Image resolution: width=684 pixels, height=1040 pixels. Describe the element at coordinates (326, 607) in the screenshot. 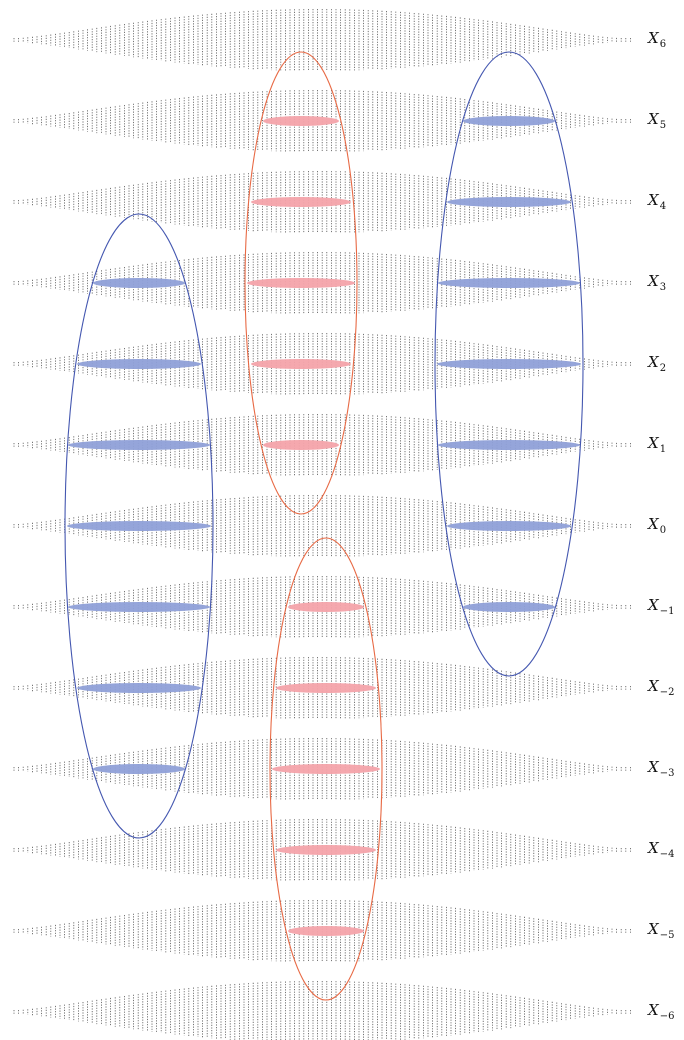

I see `red-slice-X−1` at that location.